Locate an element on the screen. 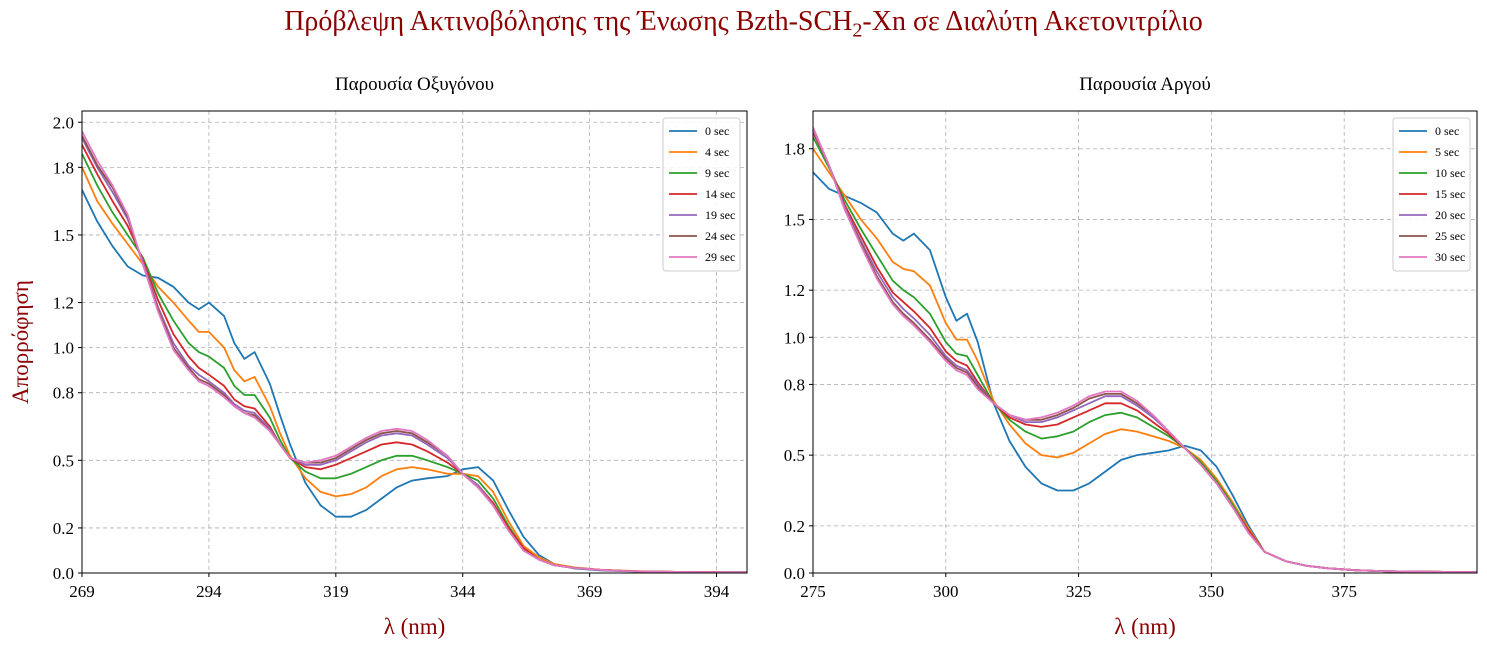 The width and height of the screenshot is (1487, 649). argon-y-tick-label: 0.0 is located at coordinates (794, 573).